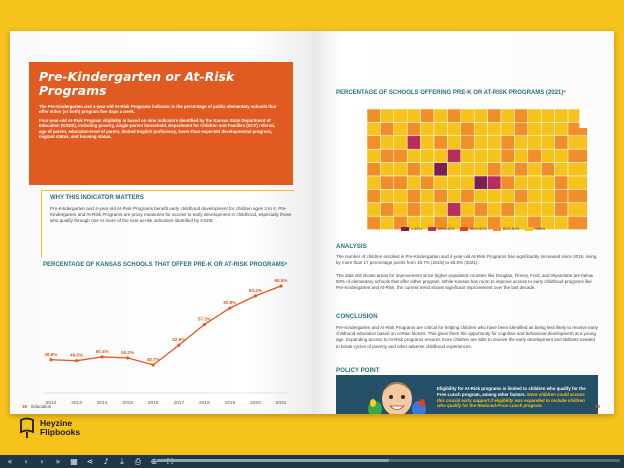 This screenshot has width=624, height=468. What do you see at coordinates (26, 461) in the screenshot?
I see `previous-page-icon: ‹` at bounding box center [26, 461].